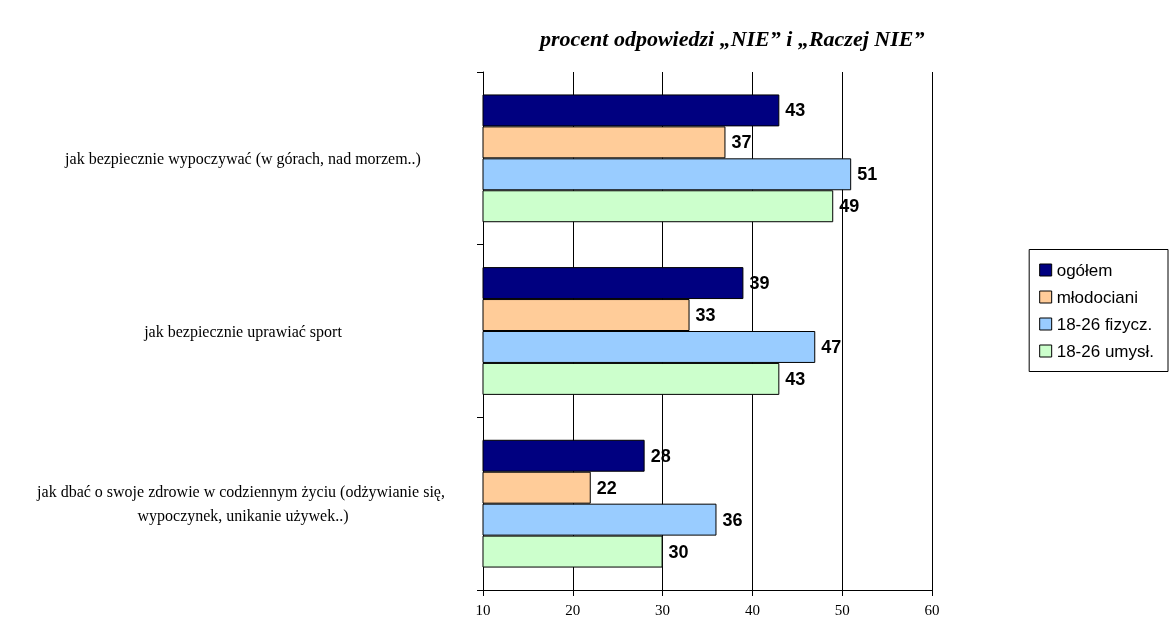 This screenshot has height=621, width=1172. Describe the element at coordinates (606, 487) in the screenshot. I see `data-label: 22` at that location.